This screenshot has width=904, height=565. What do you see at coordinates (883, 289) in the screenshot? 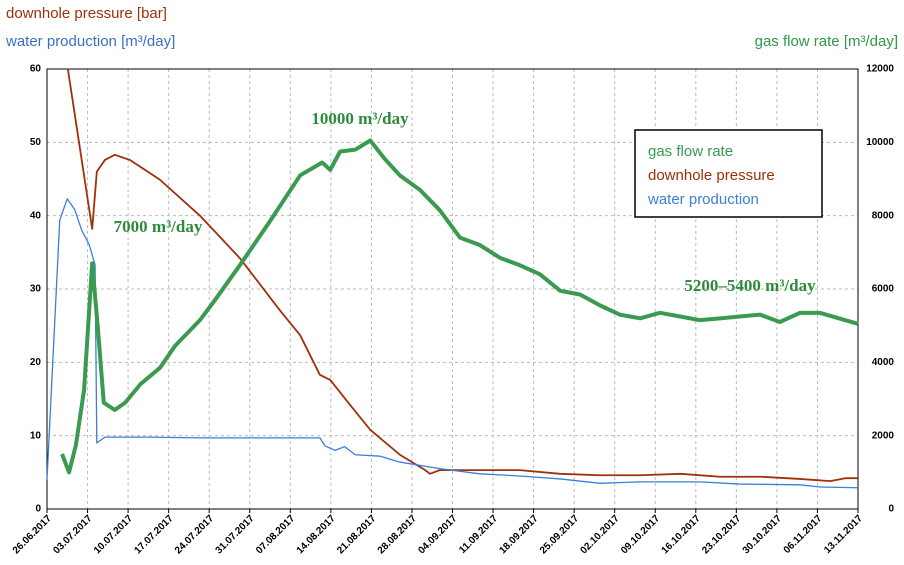
I see `y2-tick-label: 6000` at bounding box center [883, 289].